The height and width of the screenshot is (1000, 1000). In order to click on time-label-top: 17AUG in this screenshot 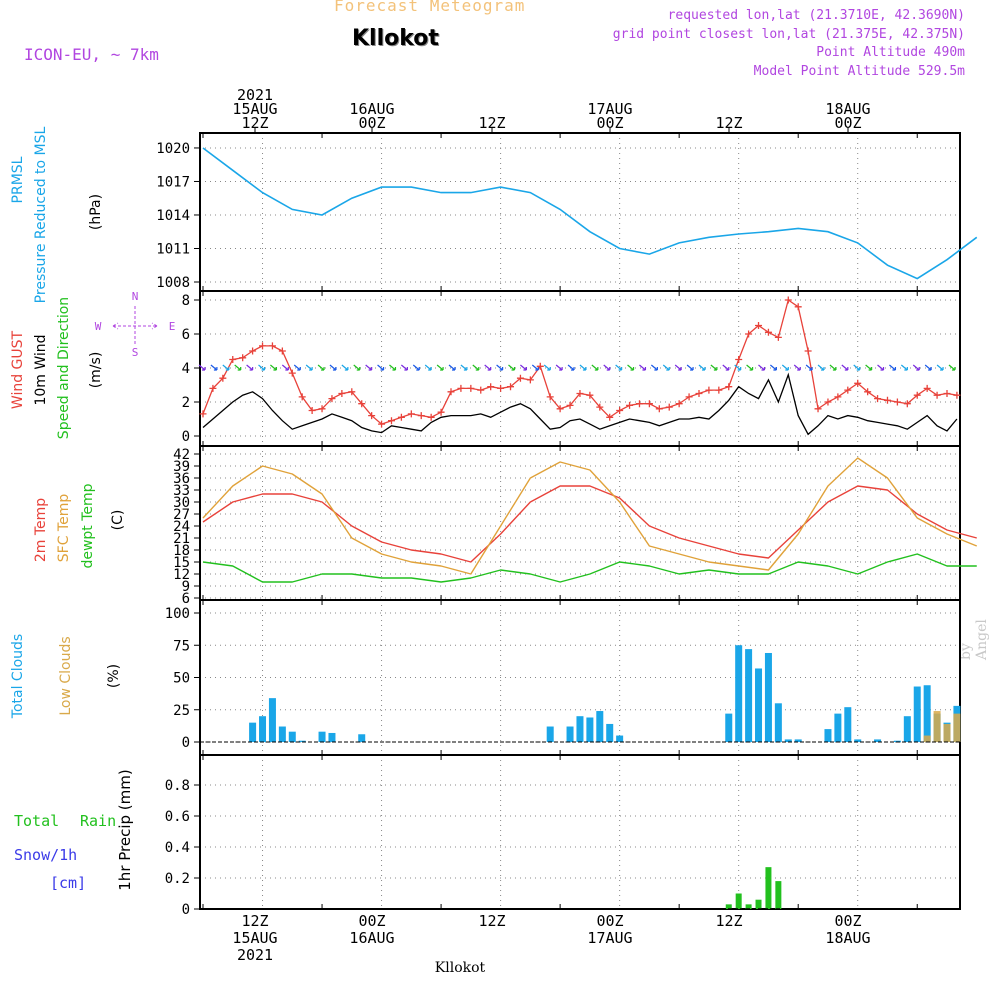, I will do `click(609, 109)`.